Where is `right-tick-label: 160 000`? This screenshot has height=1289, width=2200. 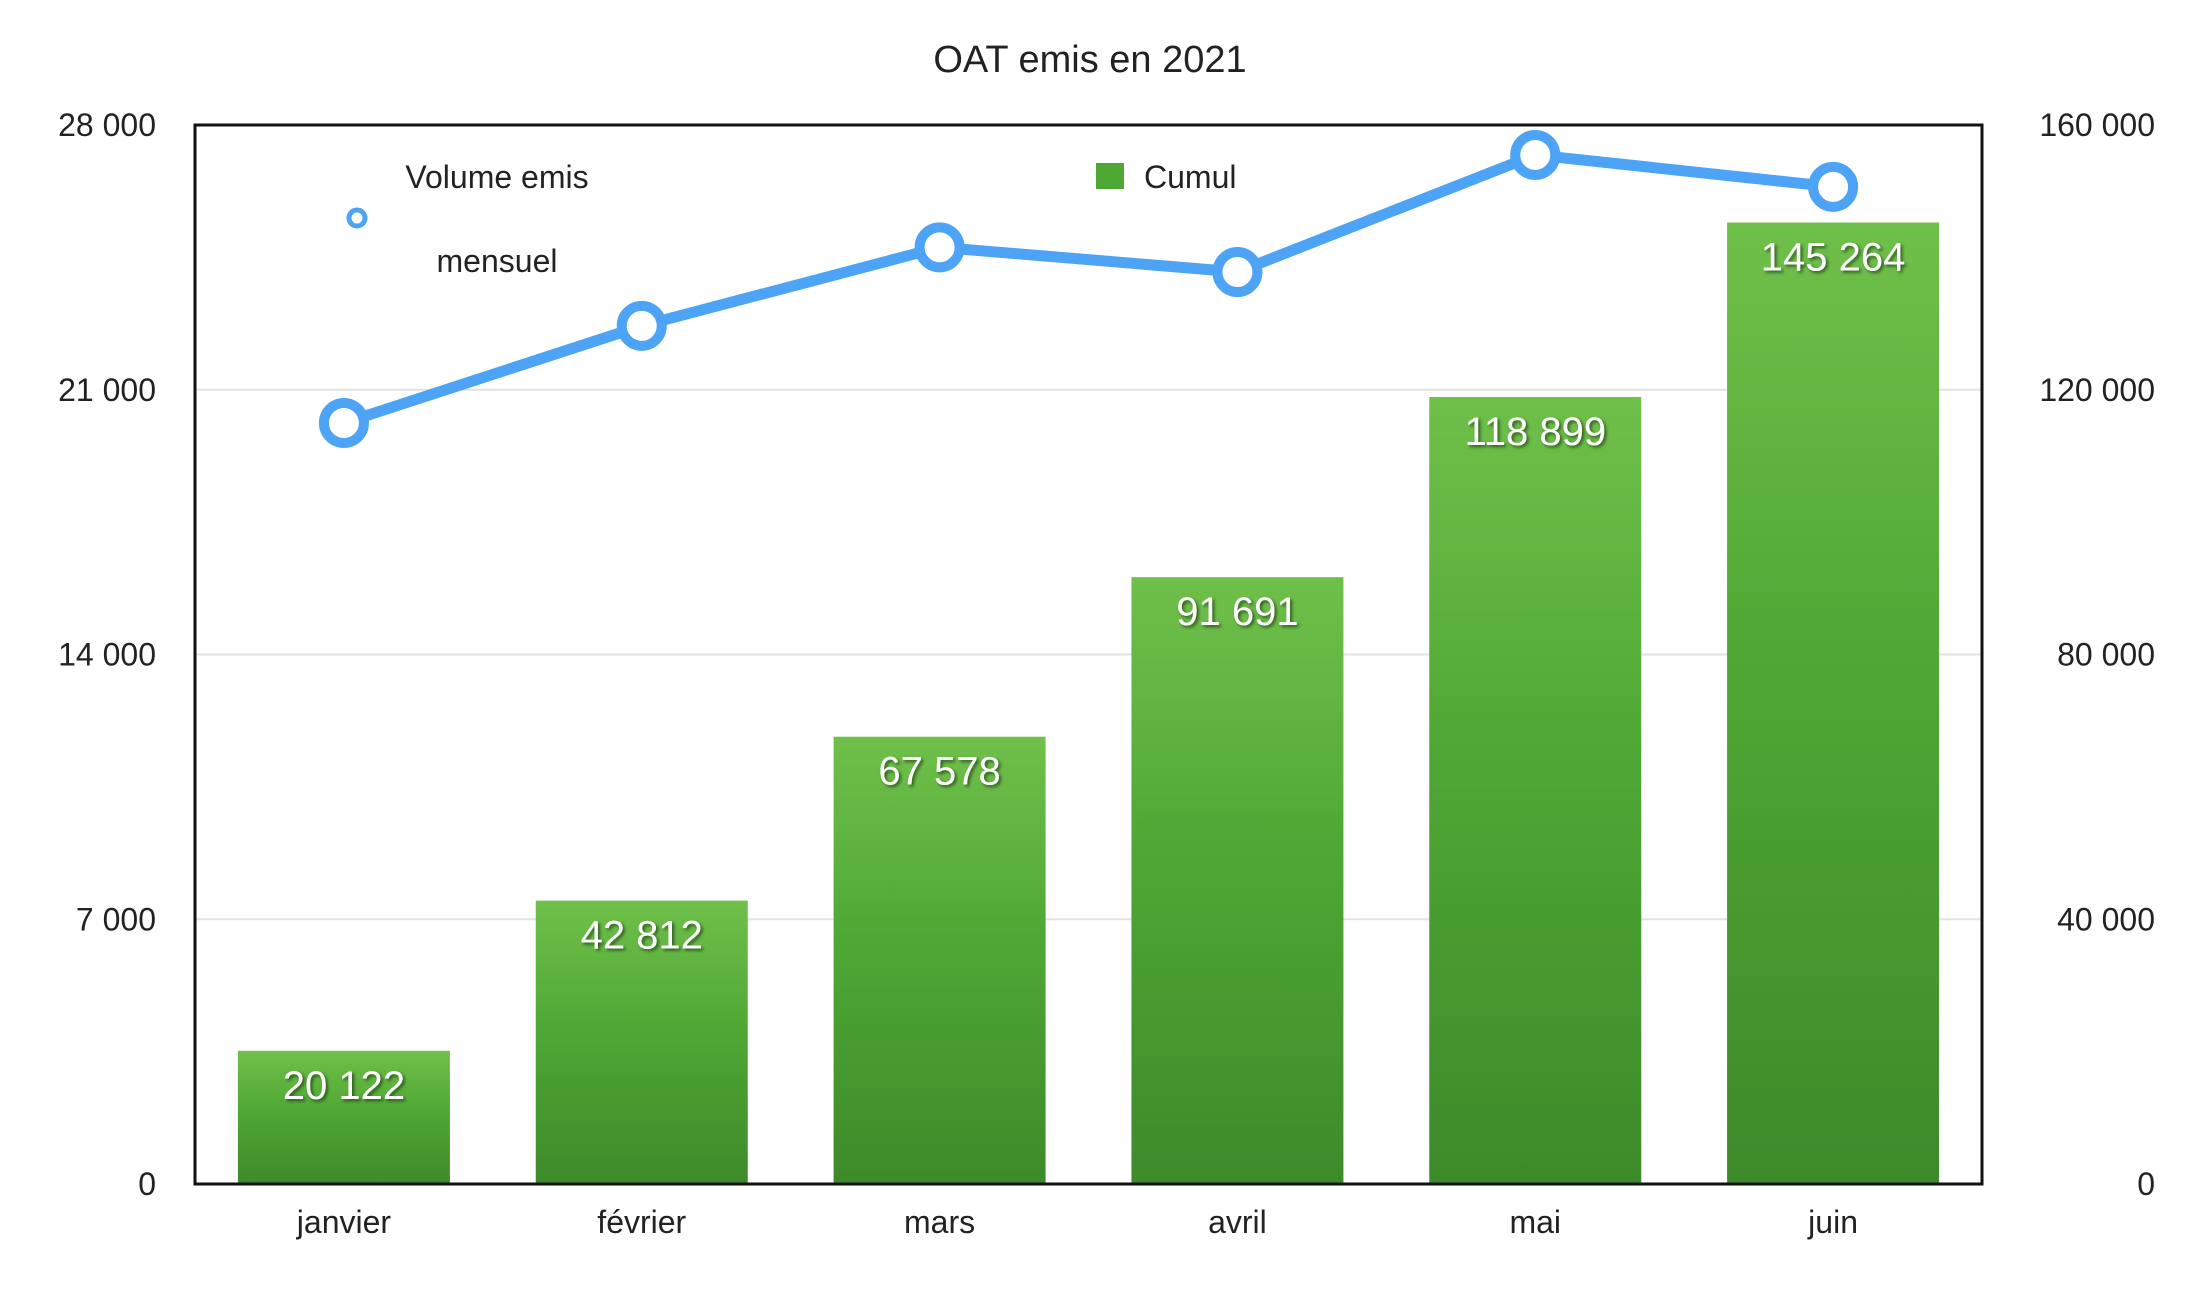 right-tick-label: 160 000 is located at coordinates (2097, 125).